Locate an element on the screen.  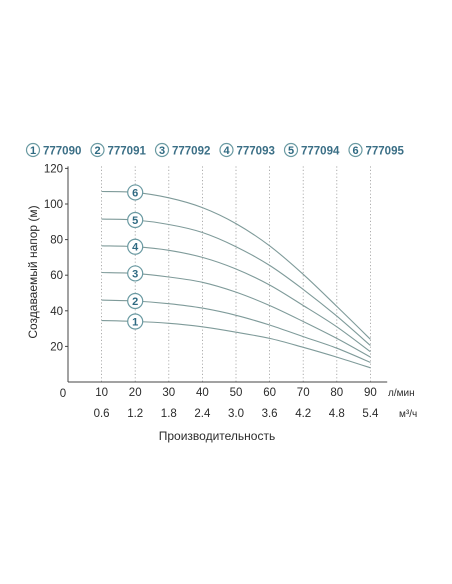
x-tick-label-secondary: 2.4 is located at coordinates (202, 414).